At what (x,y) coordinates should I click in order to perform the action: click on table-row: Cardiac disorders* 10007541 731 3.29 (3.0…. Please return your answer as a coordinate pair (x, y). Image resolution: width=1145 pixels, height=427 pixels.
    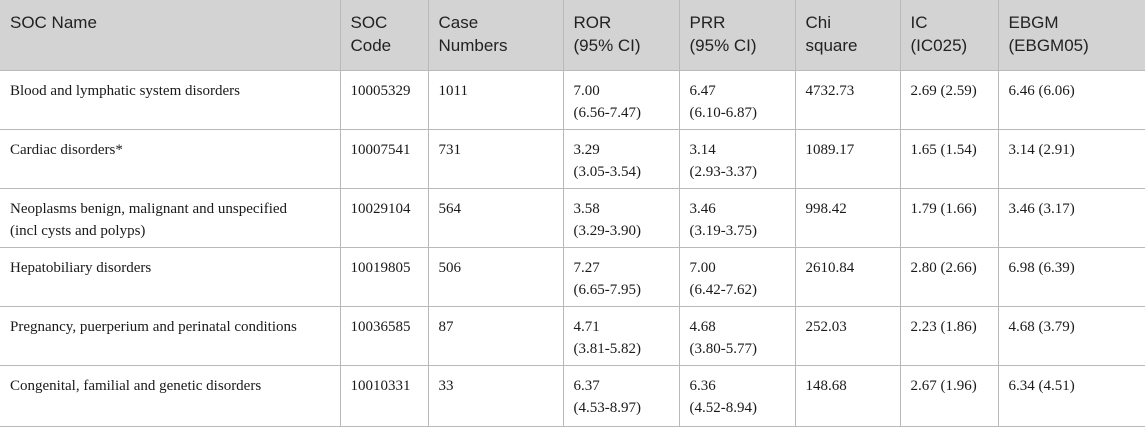
    Looking at the image, I should click on (572, 158).